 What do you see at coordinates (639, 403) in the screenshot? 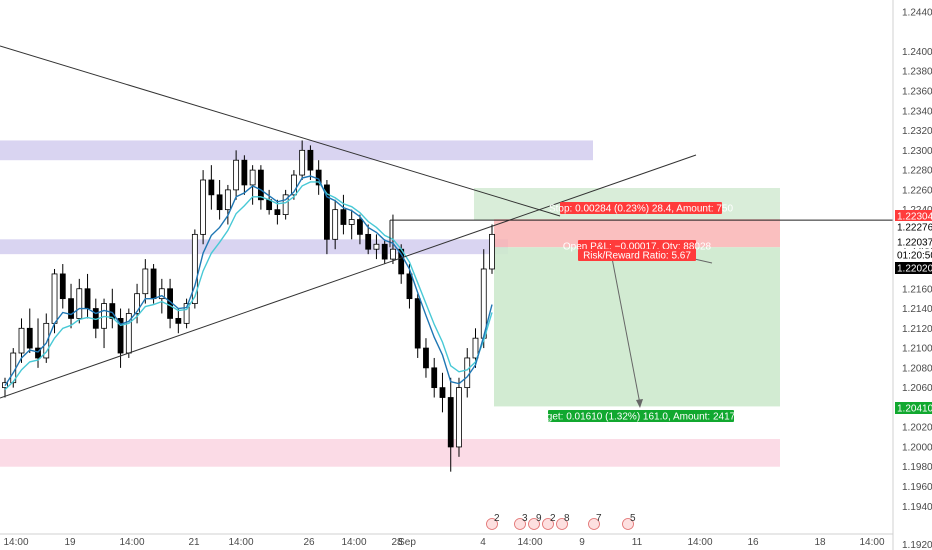
I see `target-arrowhead` at bounding box center [639, 403].